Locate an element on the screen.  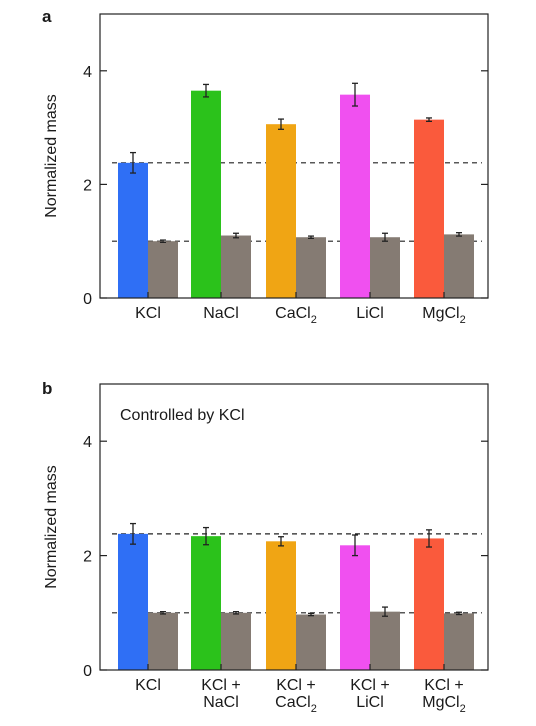
panel-letter: a is located at coordinates (47, 16).